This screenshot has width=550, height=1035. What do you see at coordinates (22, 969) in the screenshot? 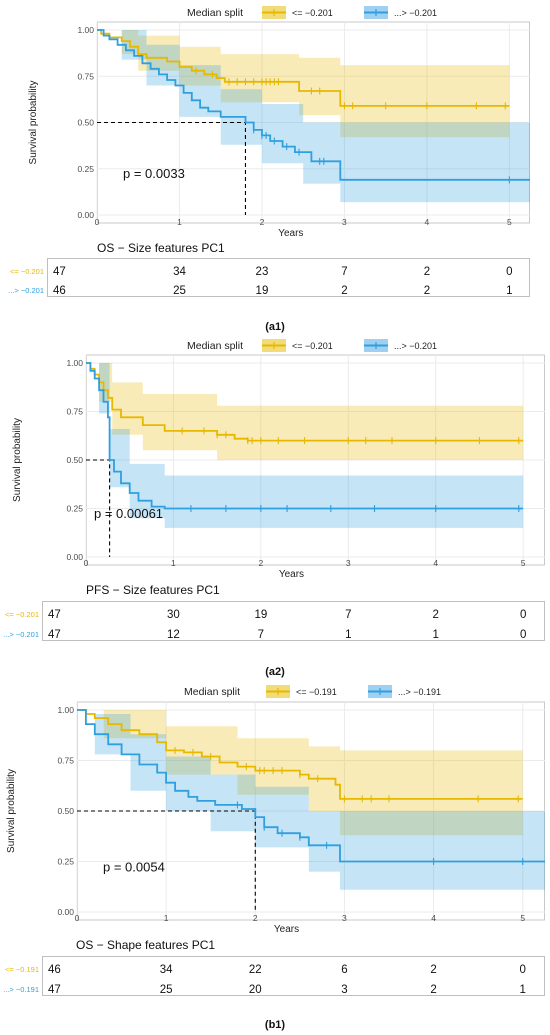
I see `risk-row-label: <= −0.191` at bounding box center [22, 969].